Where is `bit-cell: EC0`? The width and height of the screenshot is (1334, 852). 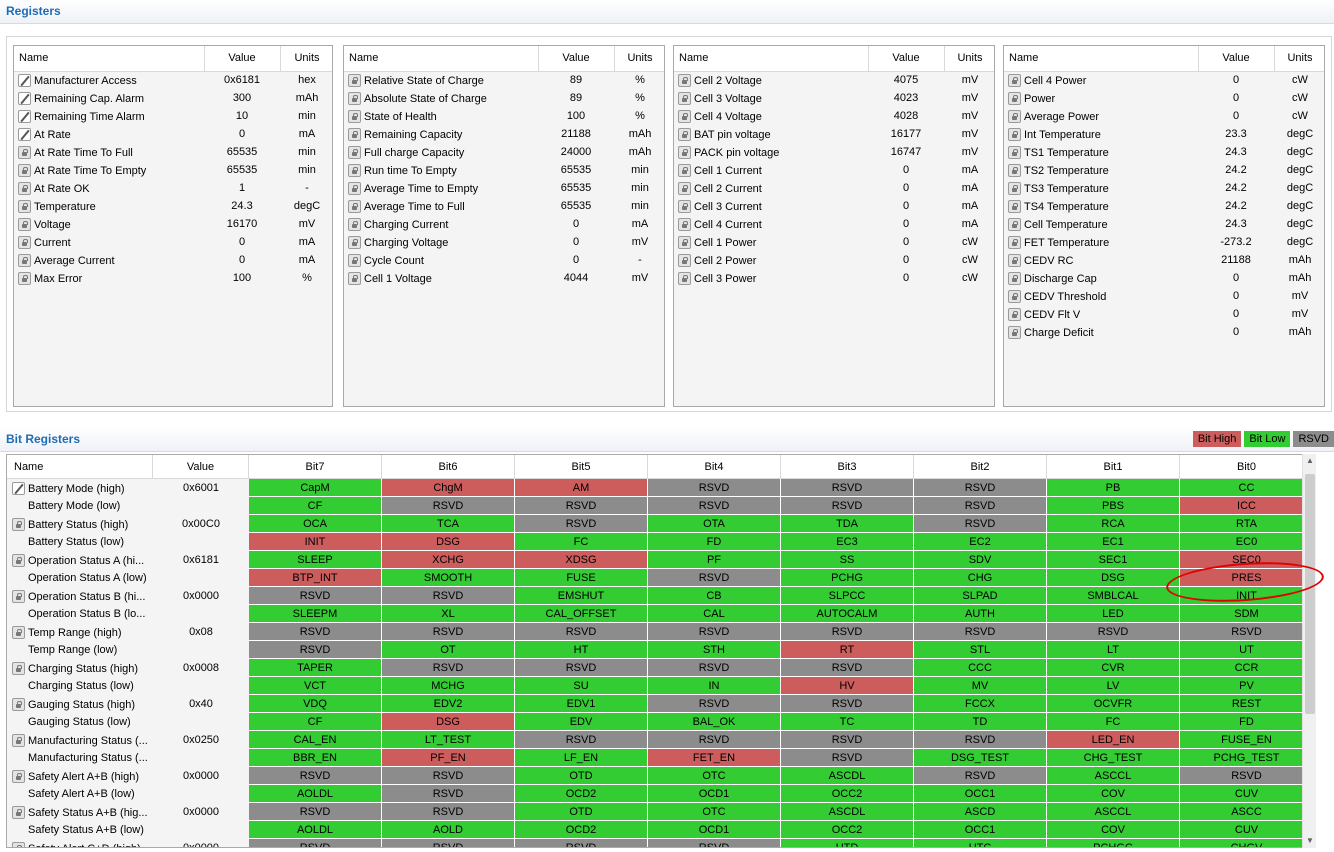 bit-cell: EC0 is located at coordinates (1247, 542).